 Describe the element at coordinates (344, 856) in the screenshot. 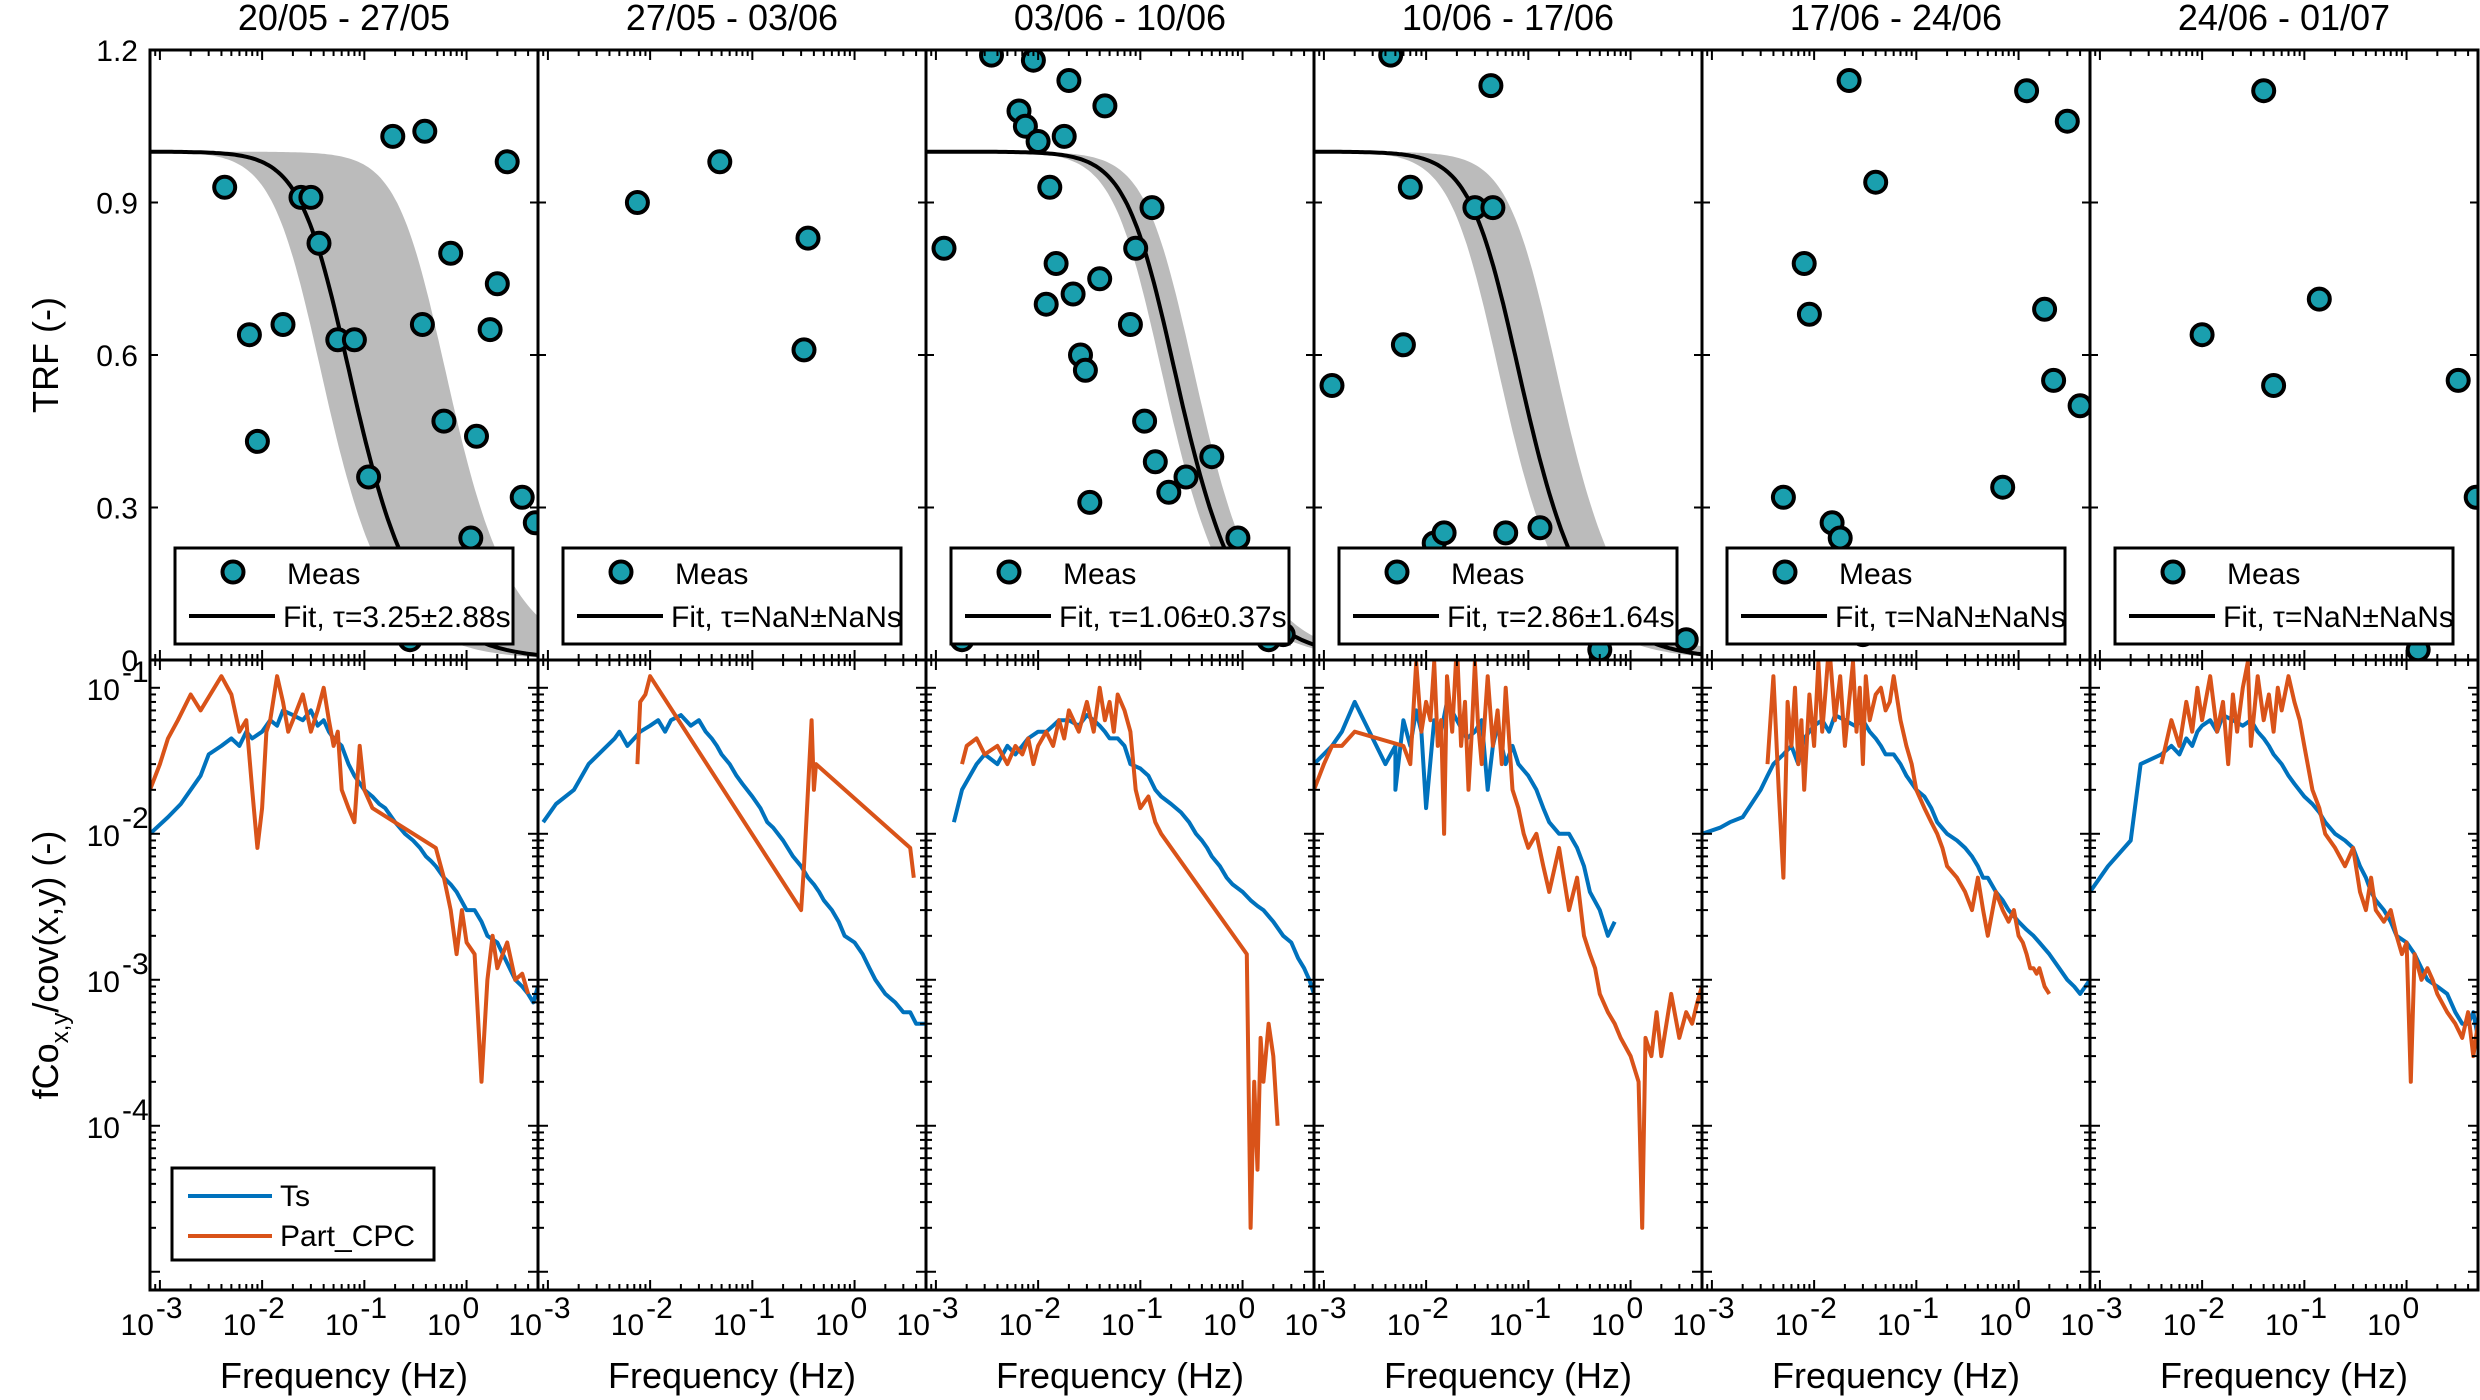

I see `ts-series` at that location.